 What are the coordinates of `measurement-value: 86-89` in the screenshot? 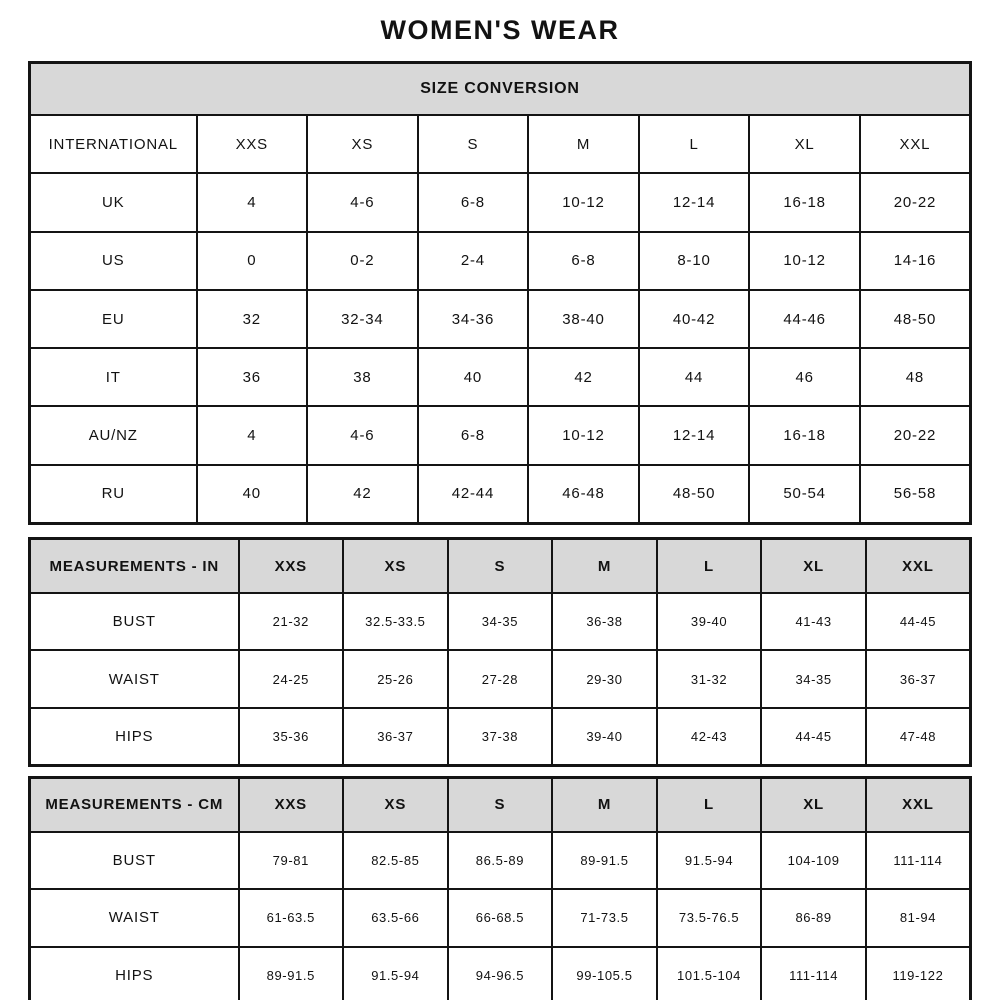 It's located at (813, 918).